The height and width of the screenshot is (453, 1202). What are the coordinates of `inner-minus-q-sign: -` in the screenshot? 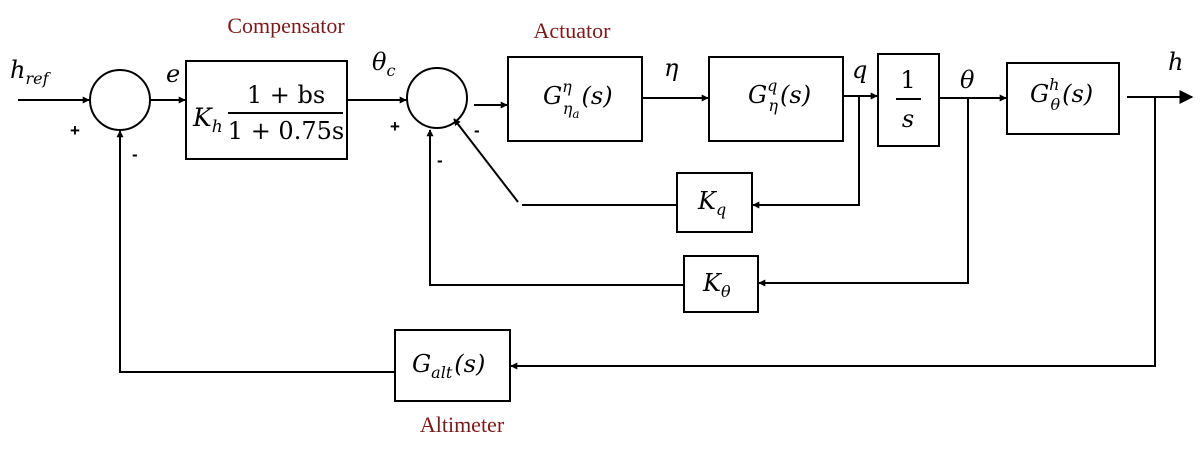 It's located at (477, 130).